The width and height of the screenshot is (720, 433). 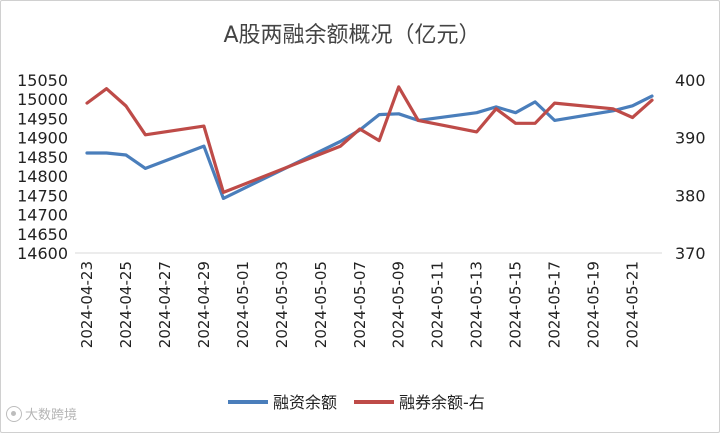 I want to click on x-tick-label: 2024-05-13, so click(x=477, y=304).